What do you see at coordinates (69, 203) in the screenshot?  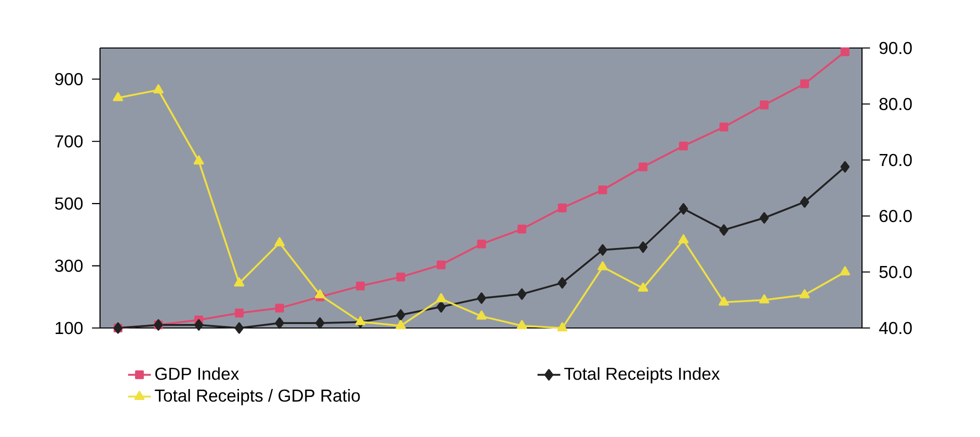 I see `y-tick-label: 500` at bounding box center [69, 203].